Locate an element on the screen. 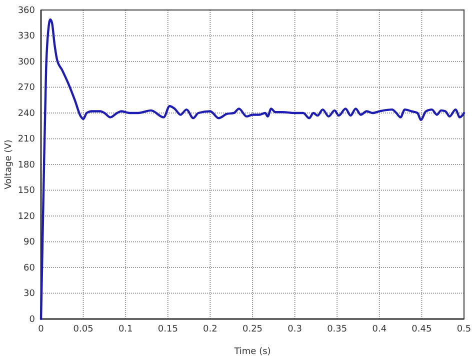 The height and width of the screenshot is (358, 474). x-tick-label: 0.45 is located at coordinates (422, 329).